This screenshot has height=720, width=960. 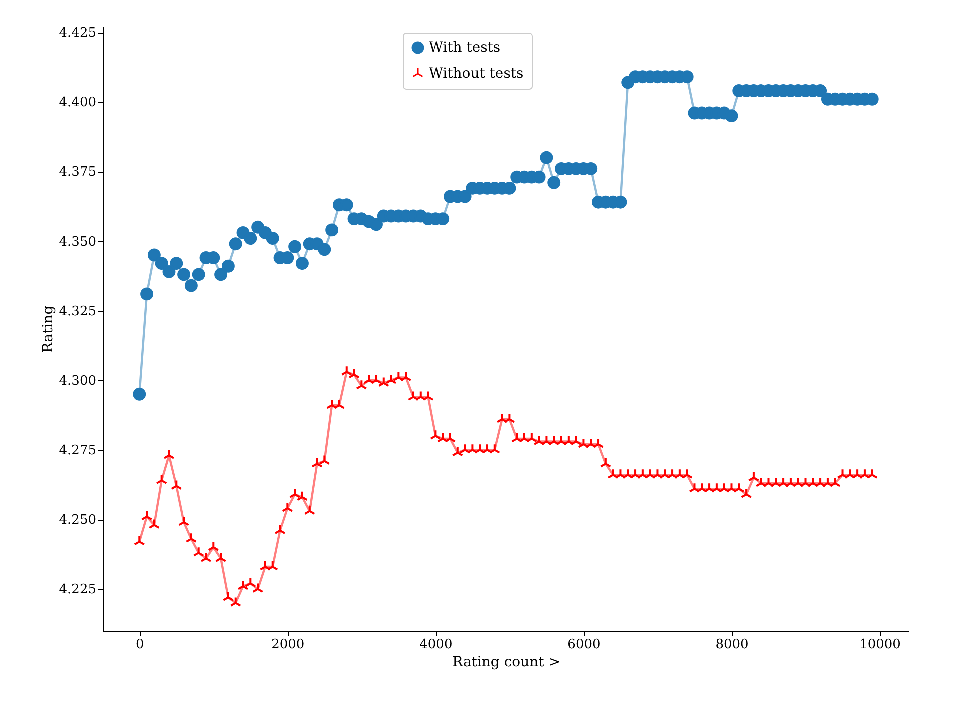 I want to click on y-tick-label: 4.300, so click(x=77, y=381).